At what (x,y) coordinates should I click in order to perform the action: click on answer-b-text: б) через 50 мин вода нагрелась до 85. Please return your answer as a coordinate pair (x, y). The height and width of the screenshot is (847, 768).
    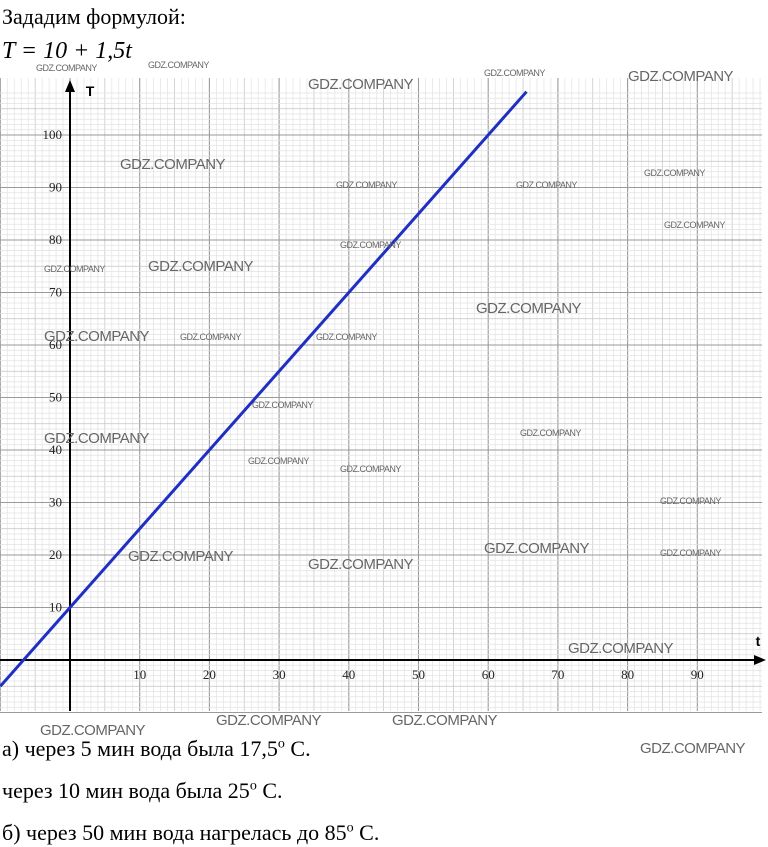
    Looking at the image, I should click on (174, 832).